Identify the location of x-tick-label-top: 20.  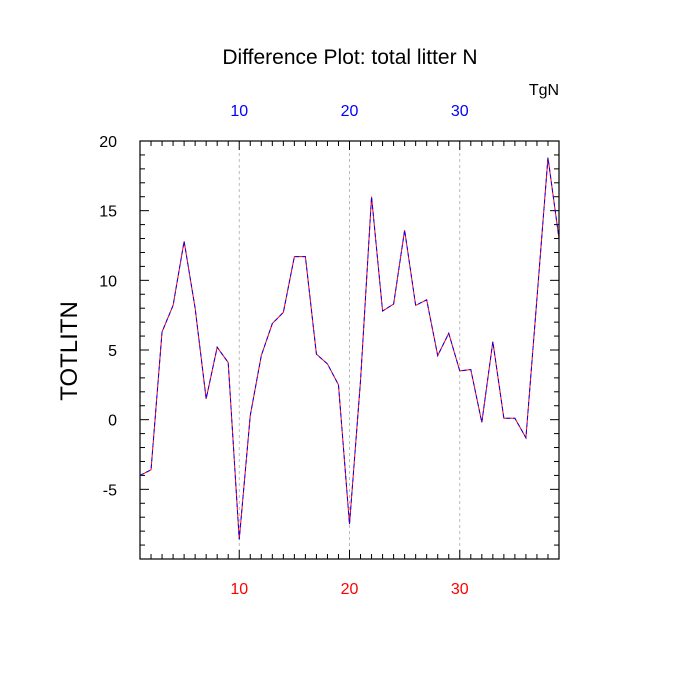
(350, 111).